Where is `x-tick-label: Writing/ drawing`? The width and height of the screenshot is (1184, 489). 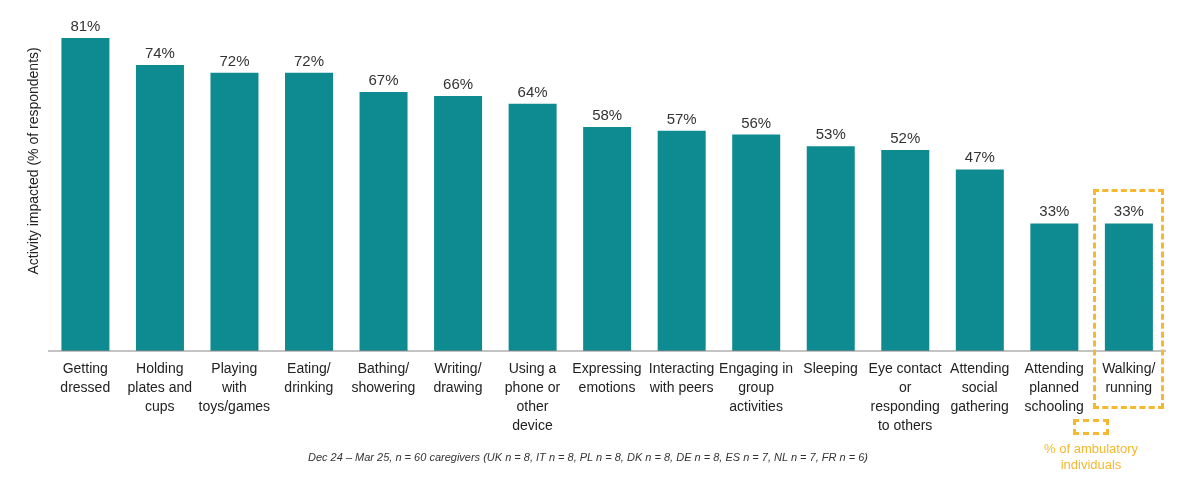
x-tick-label: Writing/ drawing is located at coordinates (458, 377).